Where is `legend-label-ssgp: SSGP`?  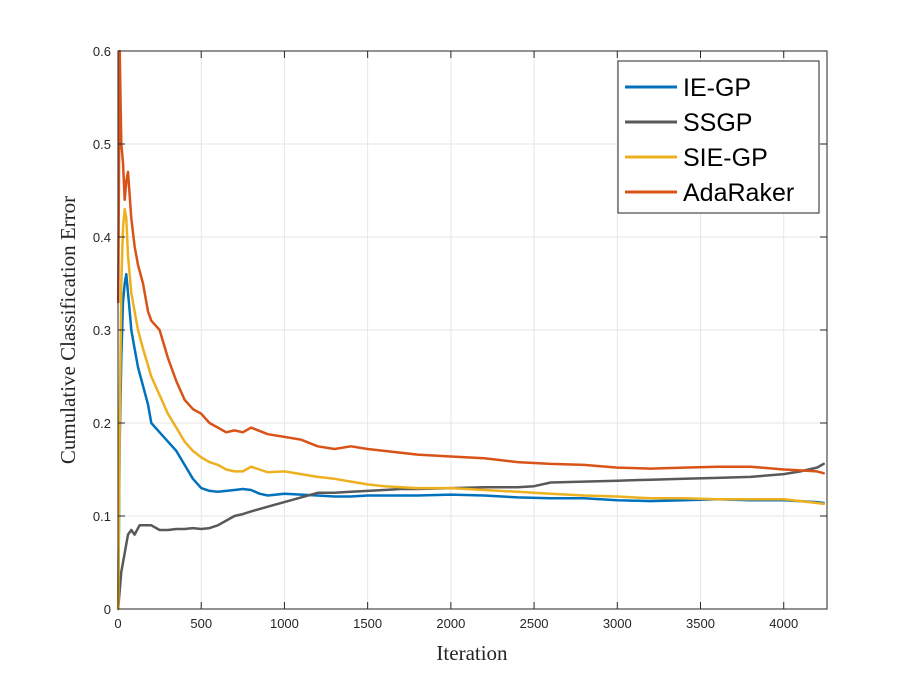
legend-label-ssgp: SSGP is located at coordinates (717, 123).